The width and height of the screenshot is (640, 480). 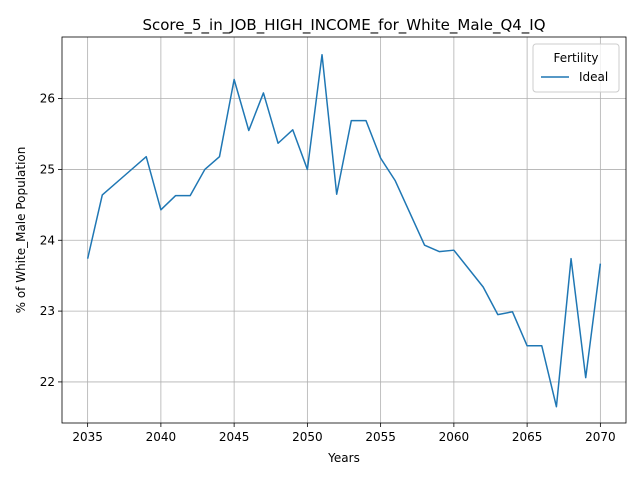 I want to click on y-tick-label: 23, so click(x=47, y=311).